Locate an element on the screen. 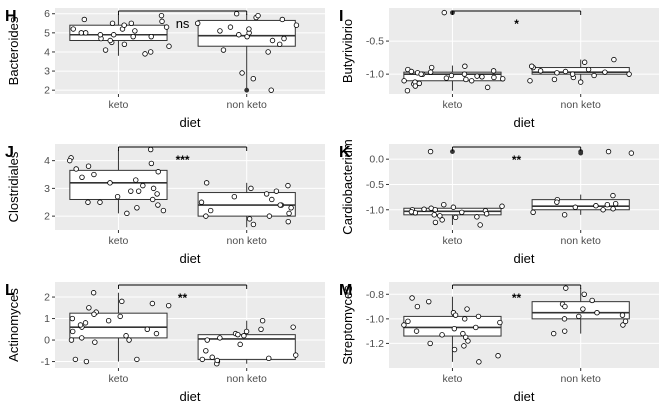  plot-background is located at coordinates (524, 187).